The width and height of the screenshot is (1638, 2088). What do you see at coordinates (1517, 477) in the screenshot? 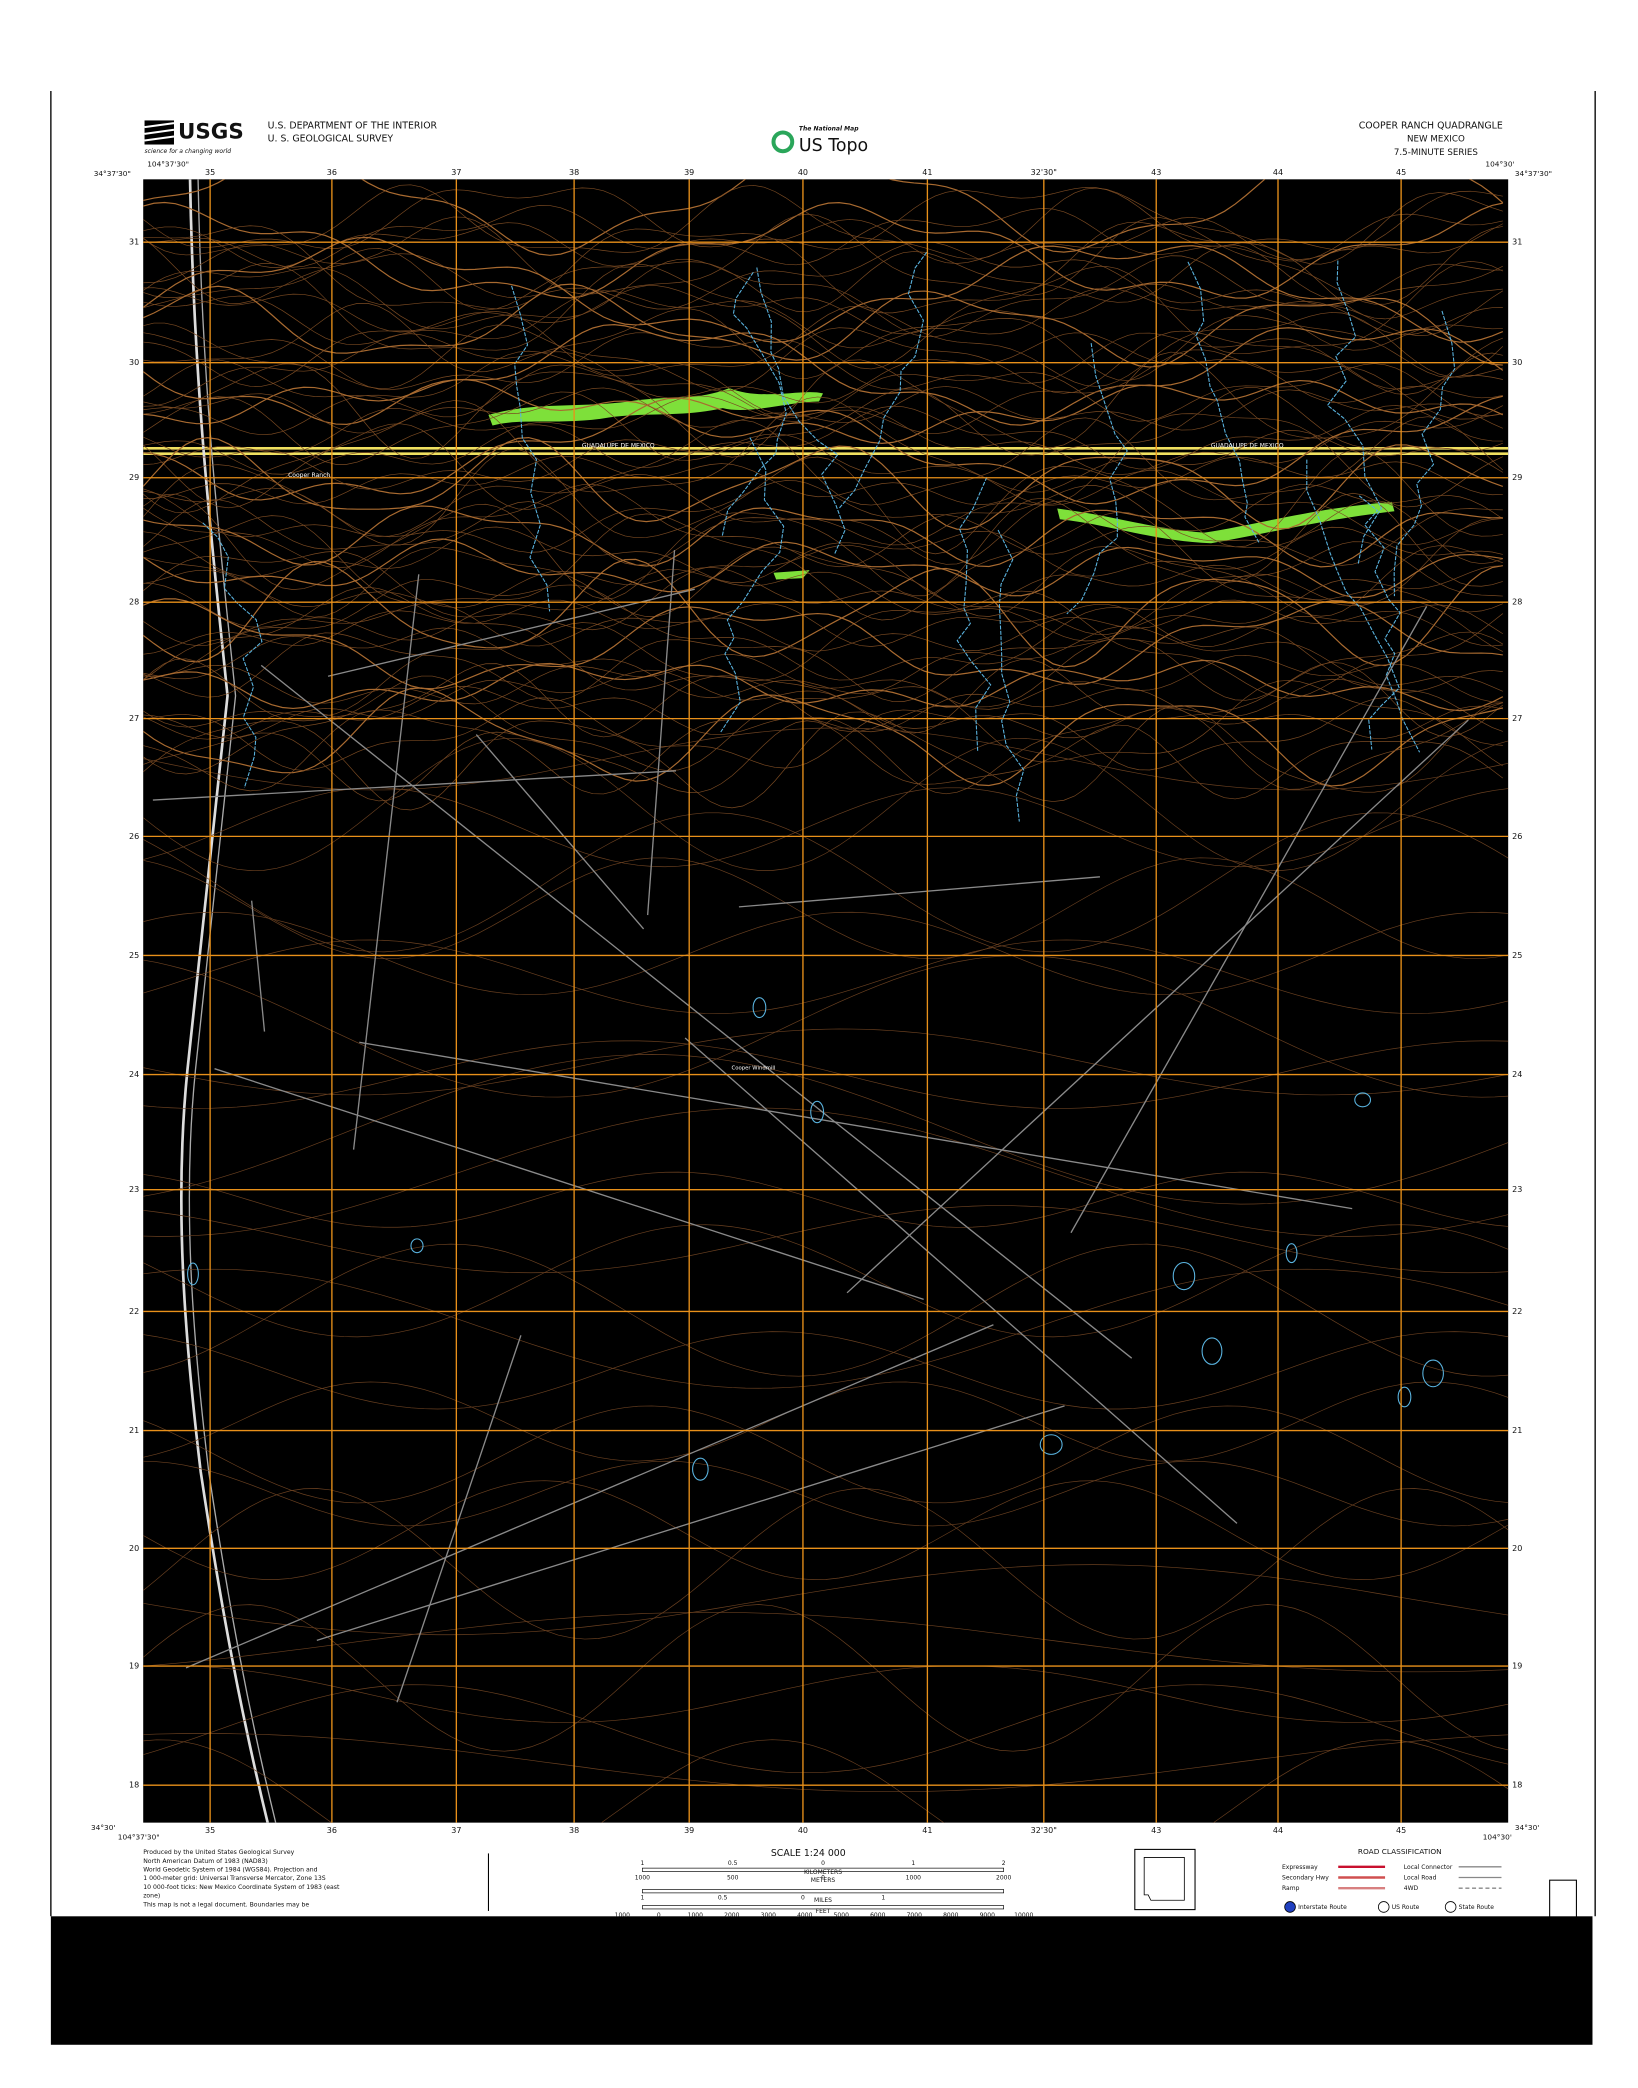
I see `grid-label: 29` at bounding box center [1517, 477].